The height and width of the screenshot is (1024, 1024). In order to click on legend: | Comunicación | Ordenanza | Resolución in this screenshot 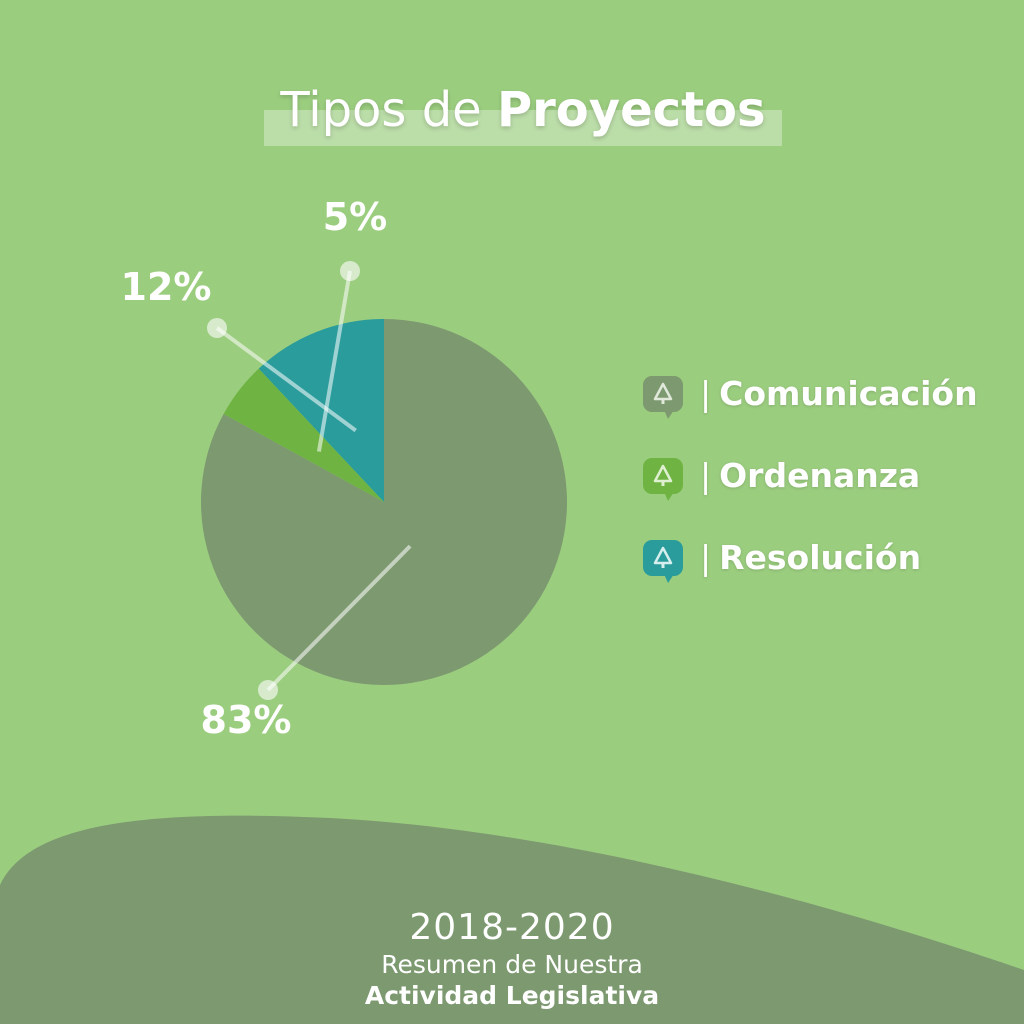, I will do `click(820, 495)`.